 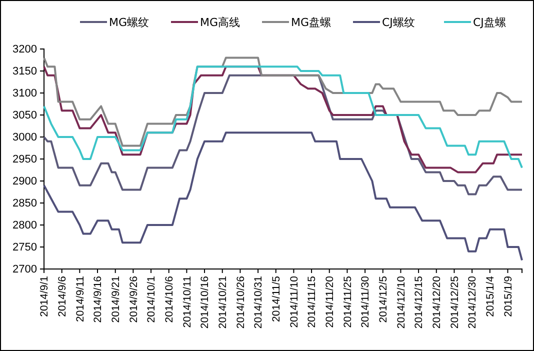 What do you see at coordinates (220, 22) in the screenshot?
I see `legend-label: MG高线` at bounding box center [220, 22].